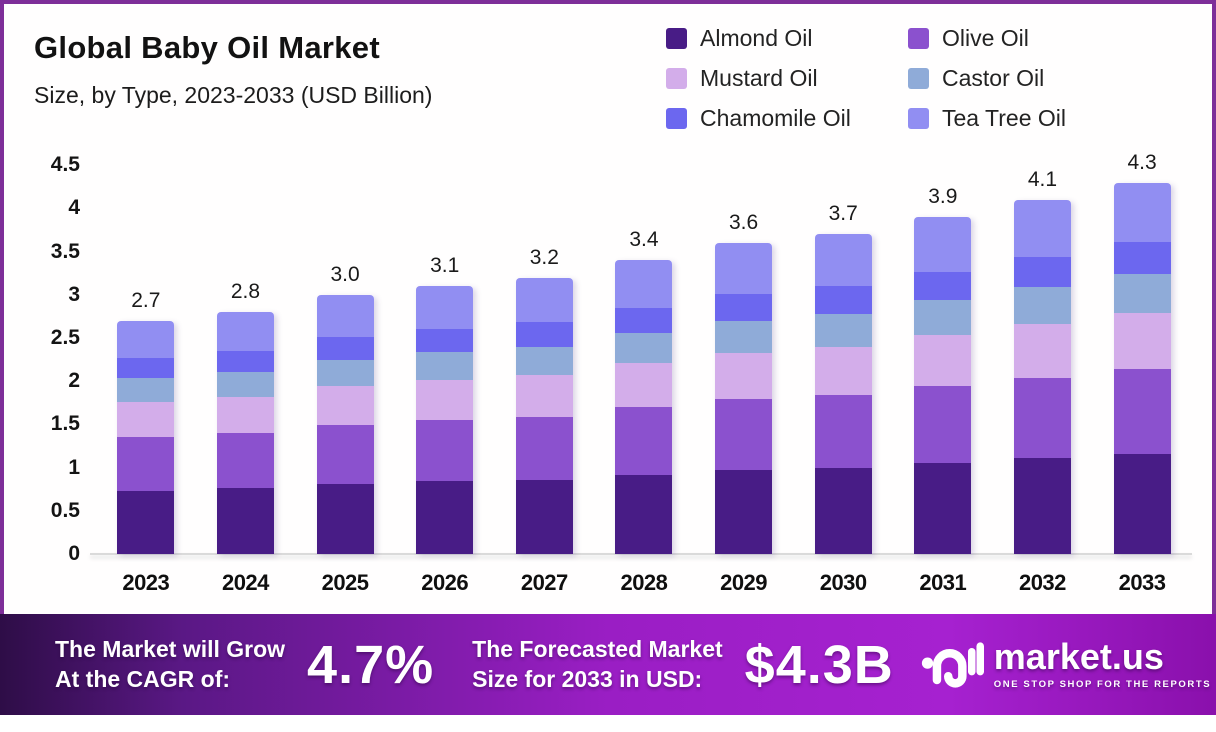  Describe the element at coordinates (74, 294) in the screenshot. I see `y-tick-3: 3` at that location.